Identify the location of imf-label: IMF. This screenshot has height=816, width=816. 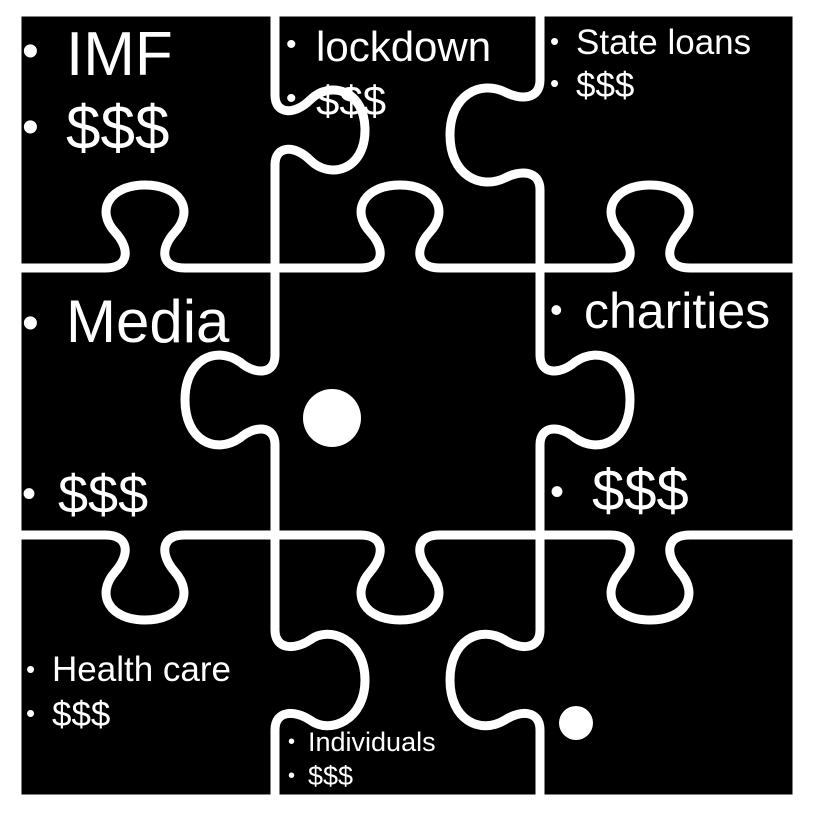
(119, 54).